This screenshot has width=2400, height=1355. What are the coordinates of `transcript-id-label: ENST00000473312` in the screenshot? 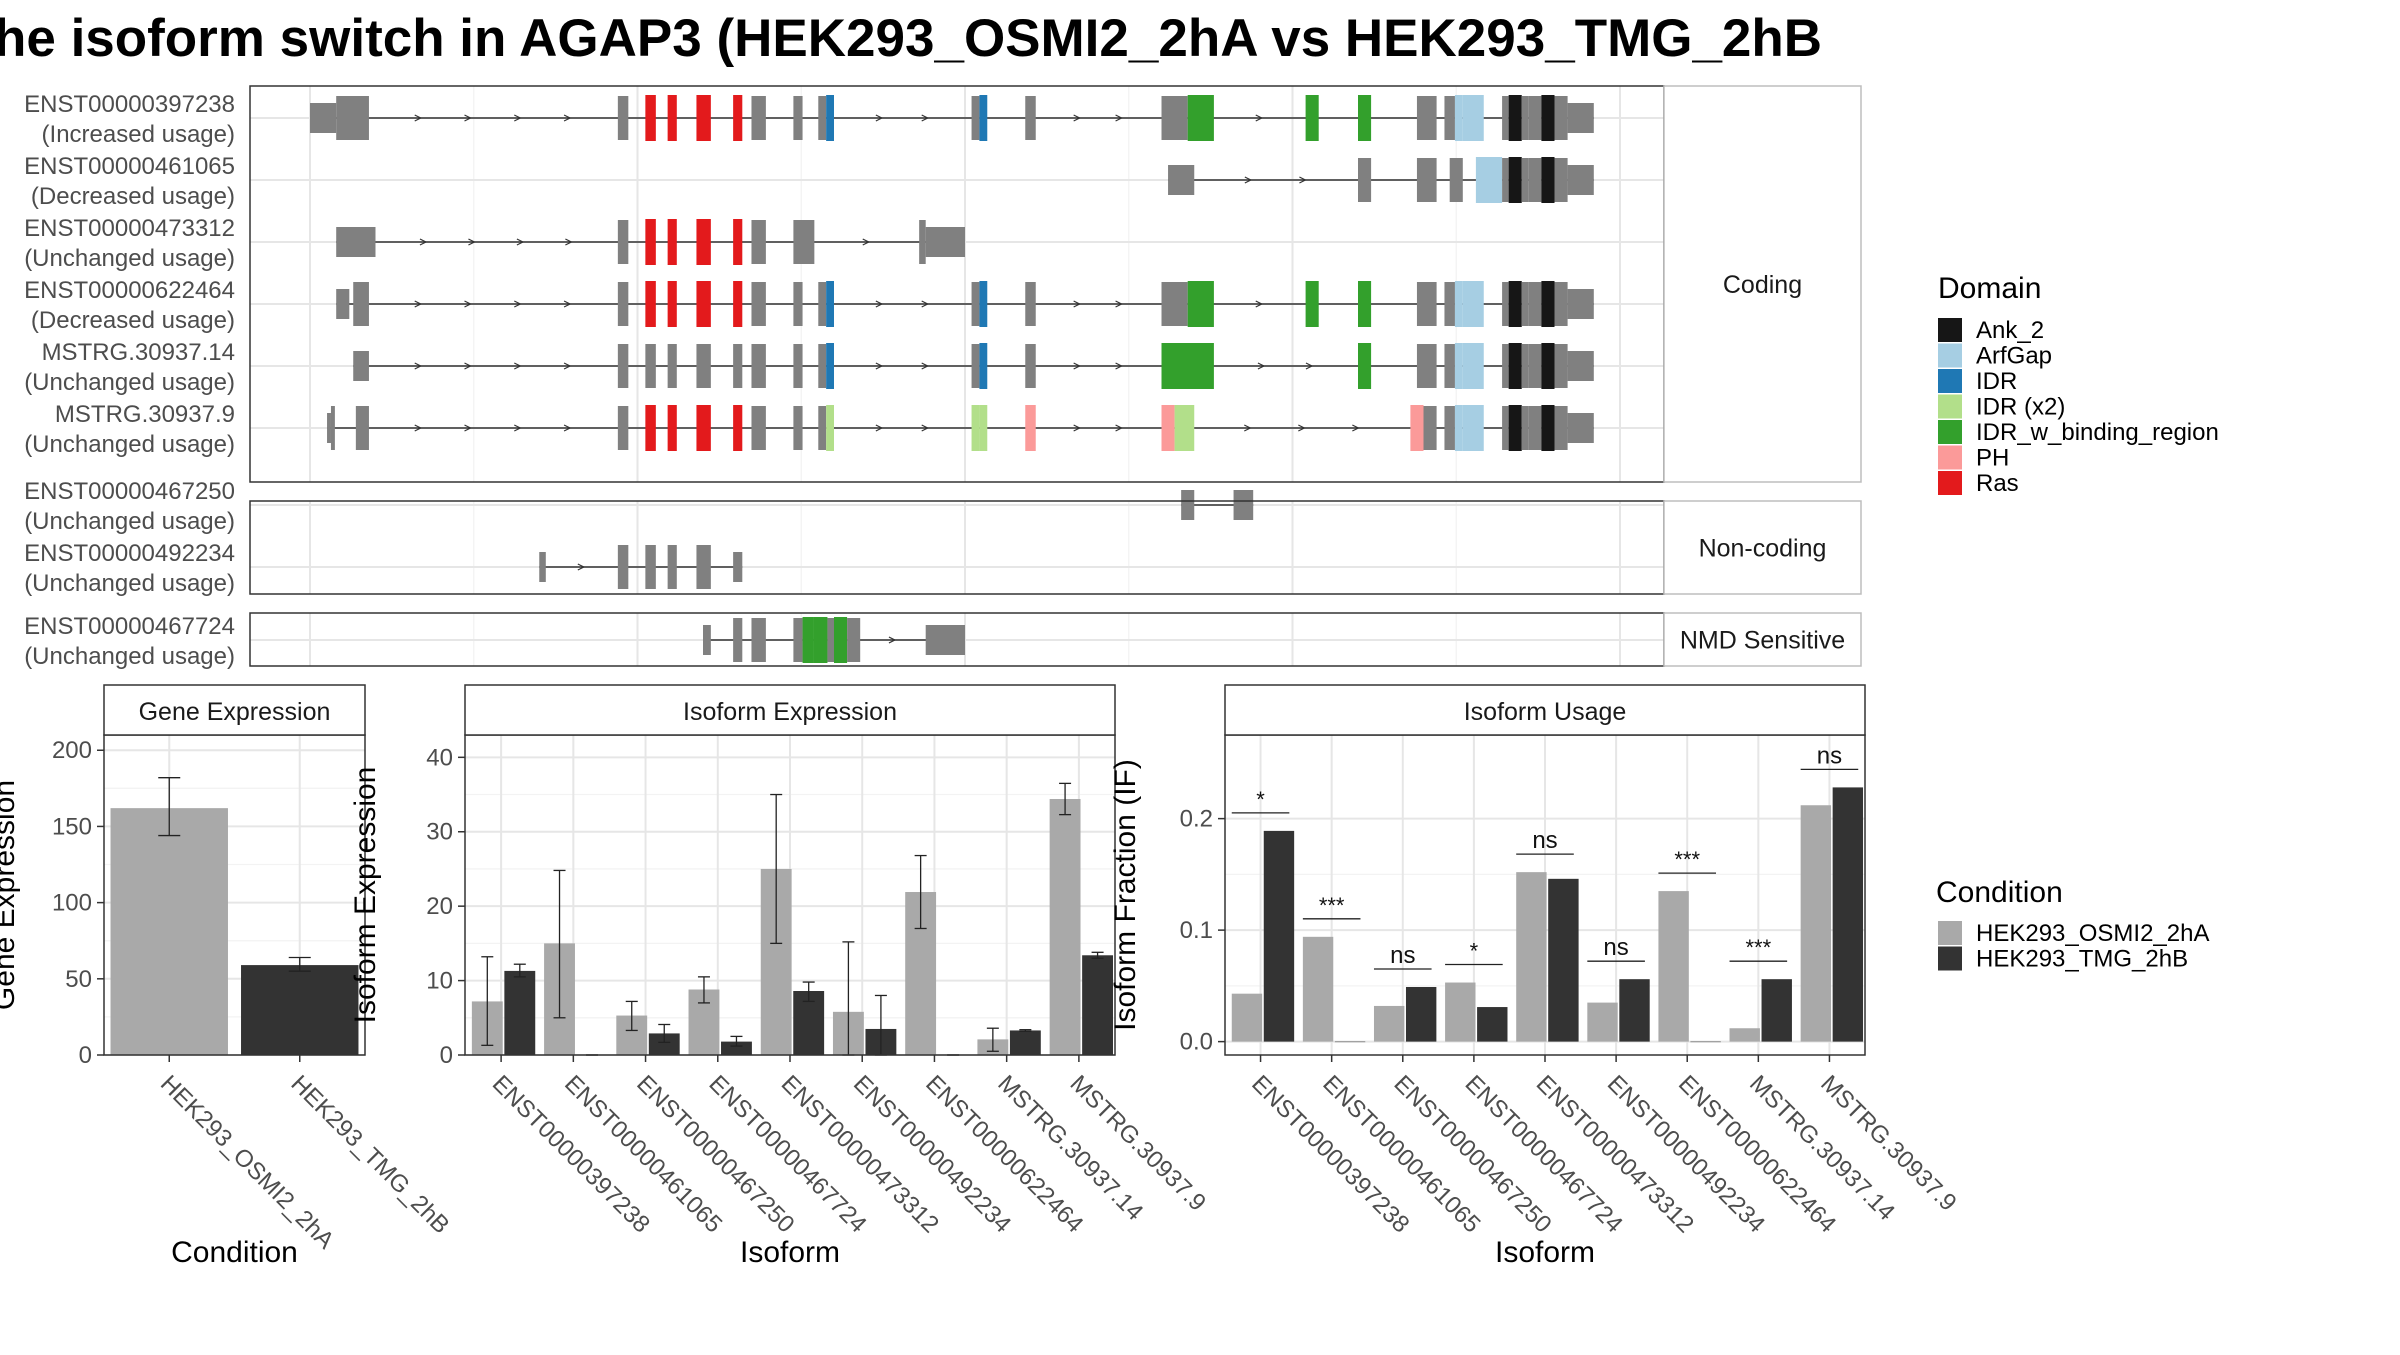 It's located at (129, 228).